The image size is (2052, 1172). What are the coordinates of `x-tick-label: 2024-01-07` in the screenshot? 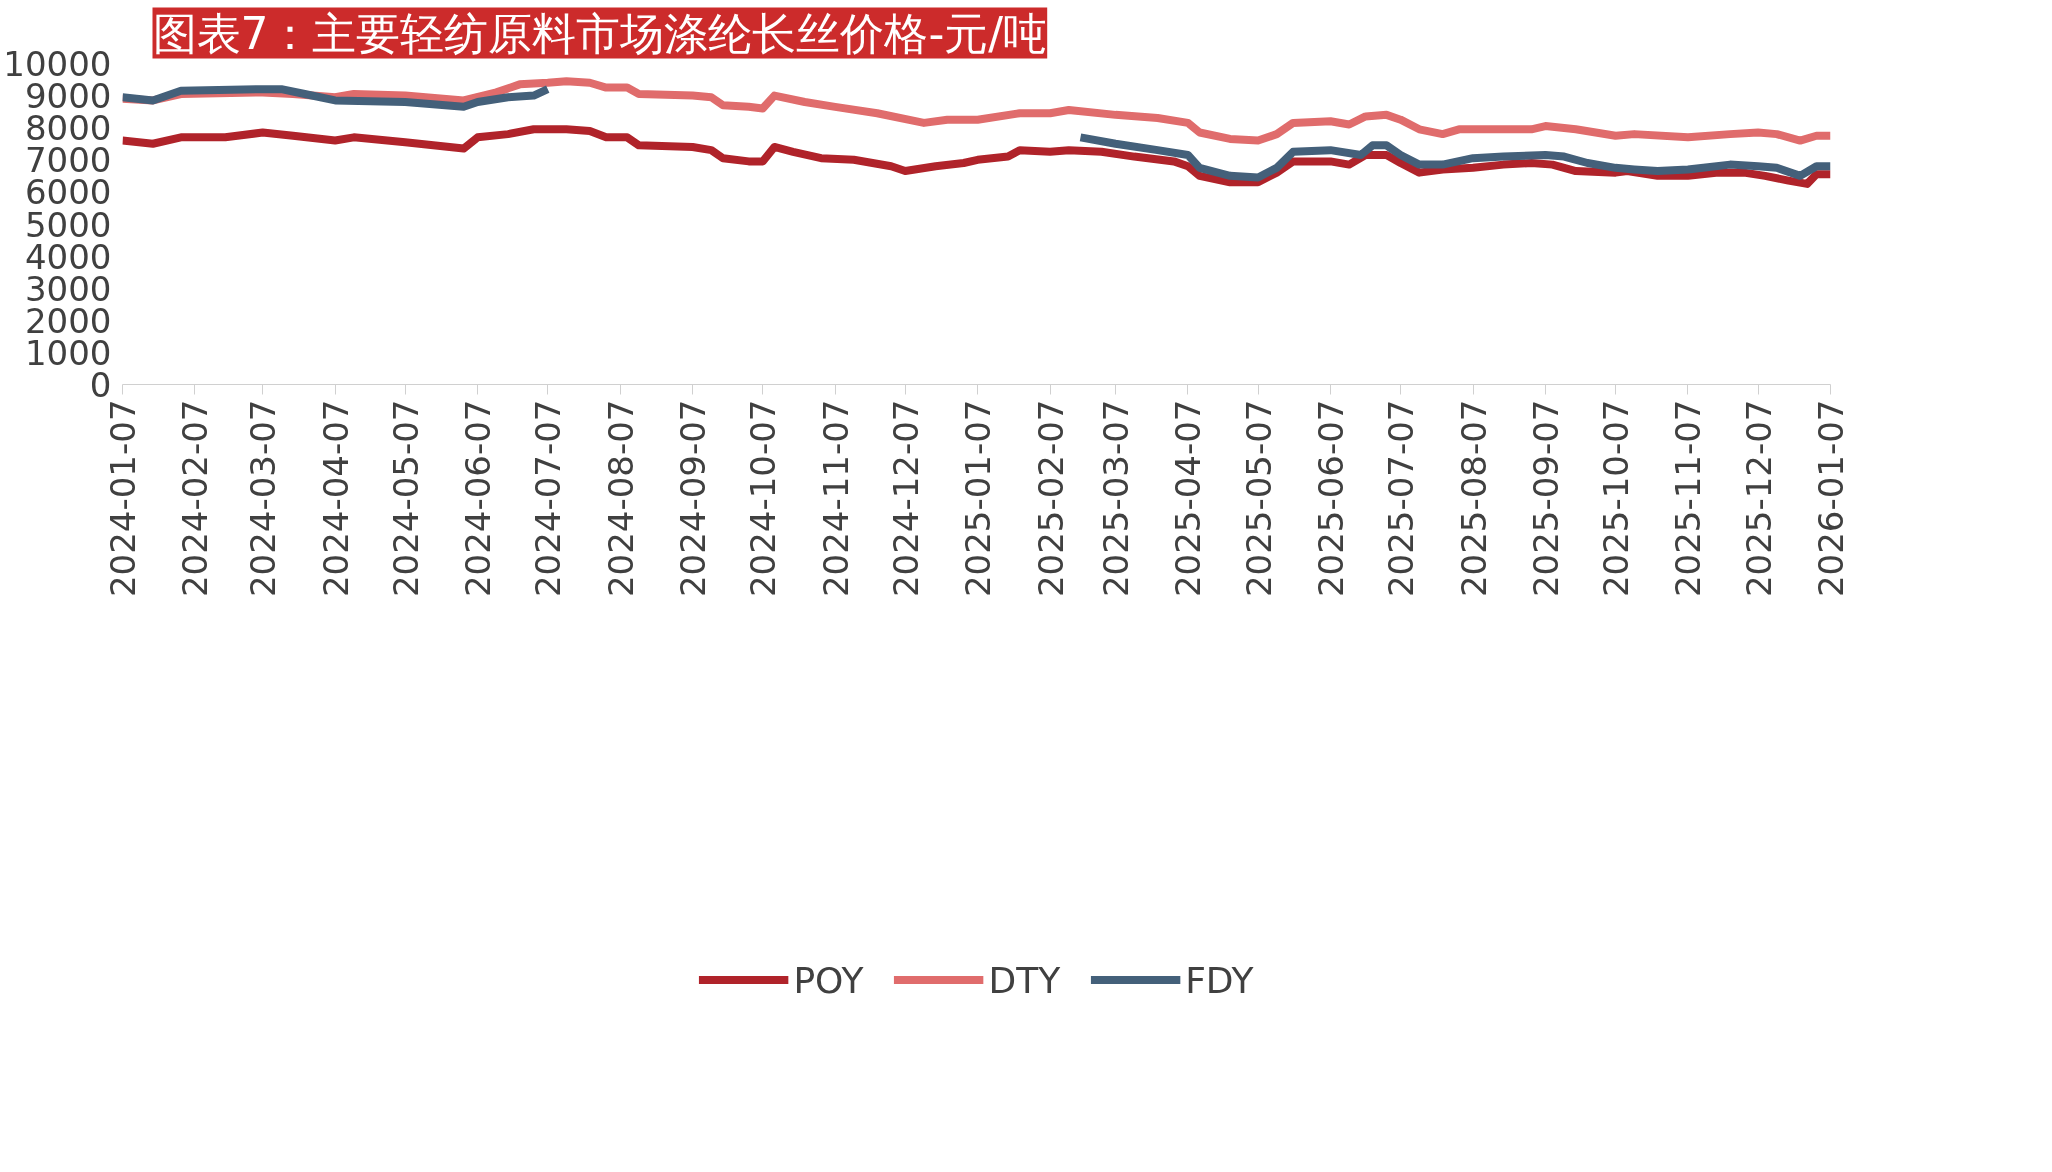 It's located at (123, 498).